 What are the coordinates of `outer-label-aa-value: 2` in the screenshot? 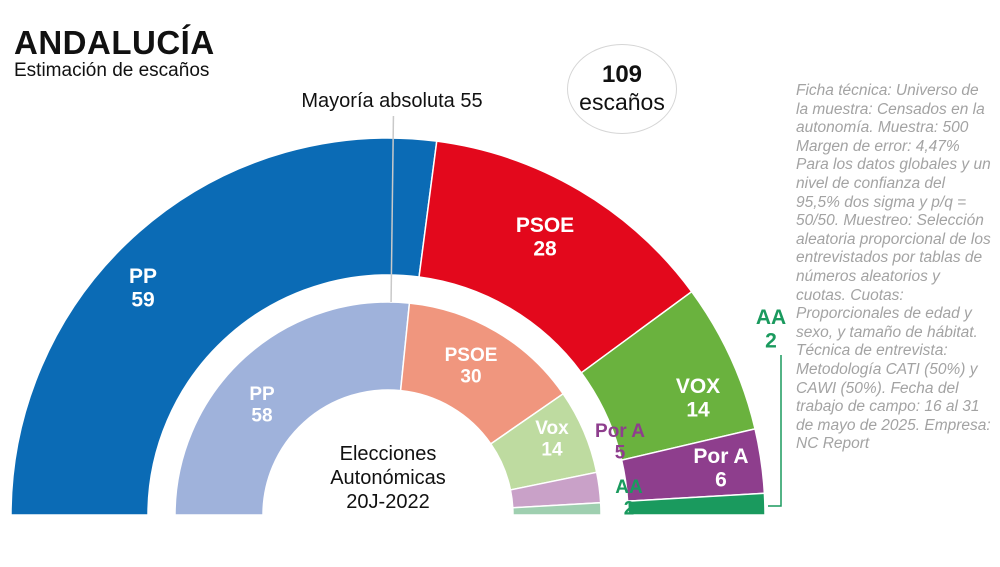 It's located at (771, 341).